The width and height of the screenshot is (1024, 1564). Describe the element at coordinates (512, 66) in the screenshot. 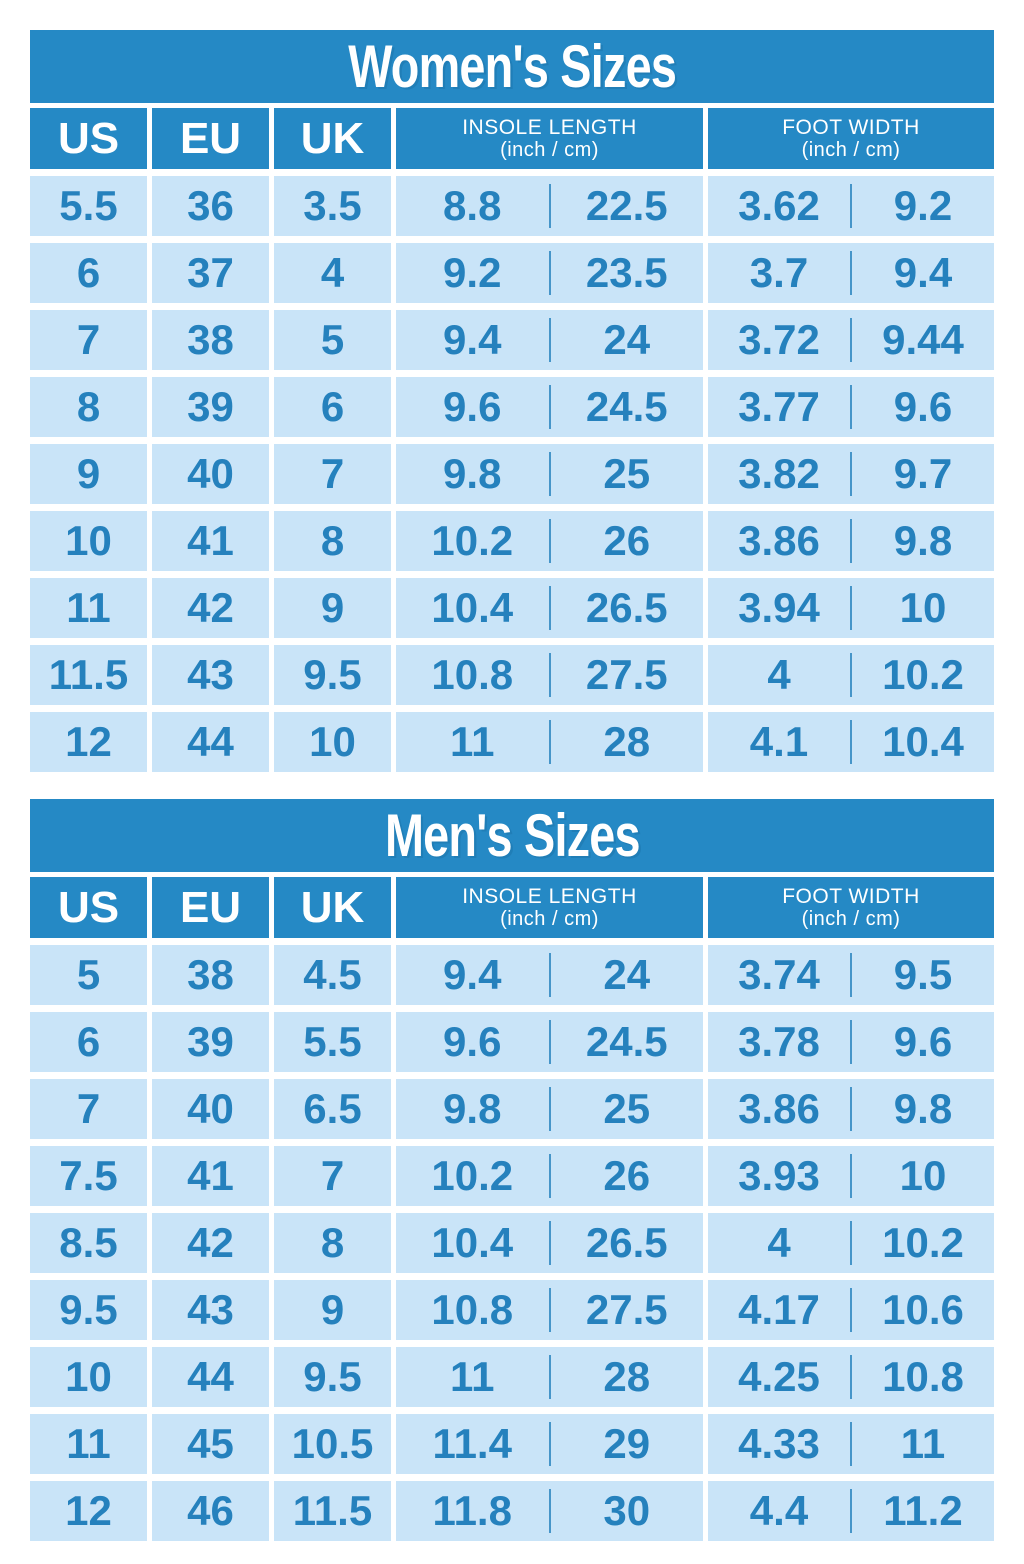

I see `womens-title-bar: Women's Sizes` at that location.